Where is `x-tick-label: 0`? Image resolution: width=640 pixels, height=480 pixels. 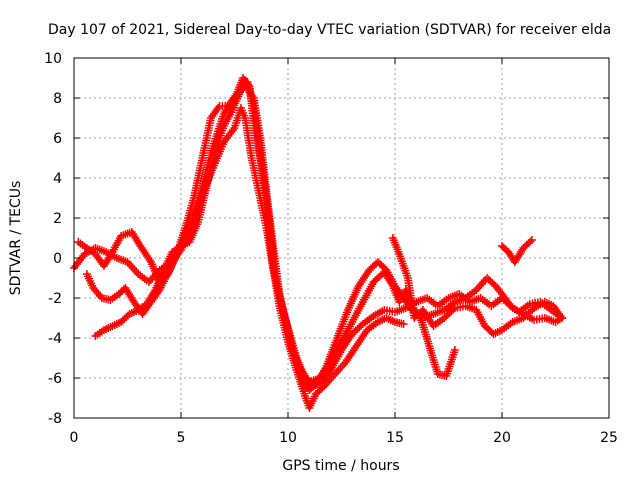
x-tick-label: 0 is located at coordinates (74, 438).